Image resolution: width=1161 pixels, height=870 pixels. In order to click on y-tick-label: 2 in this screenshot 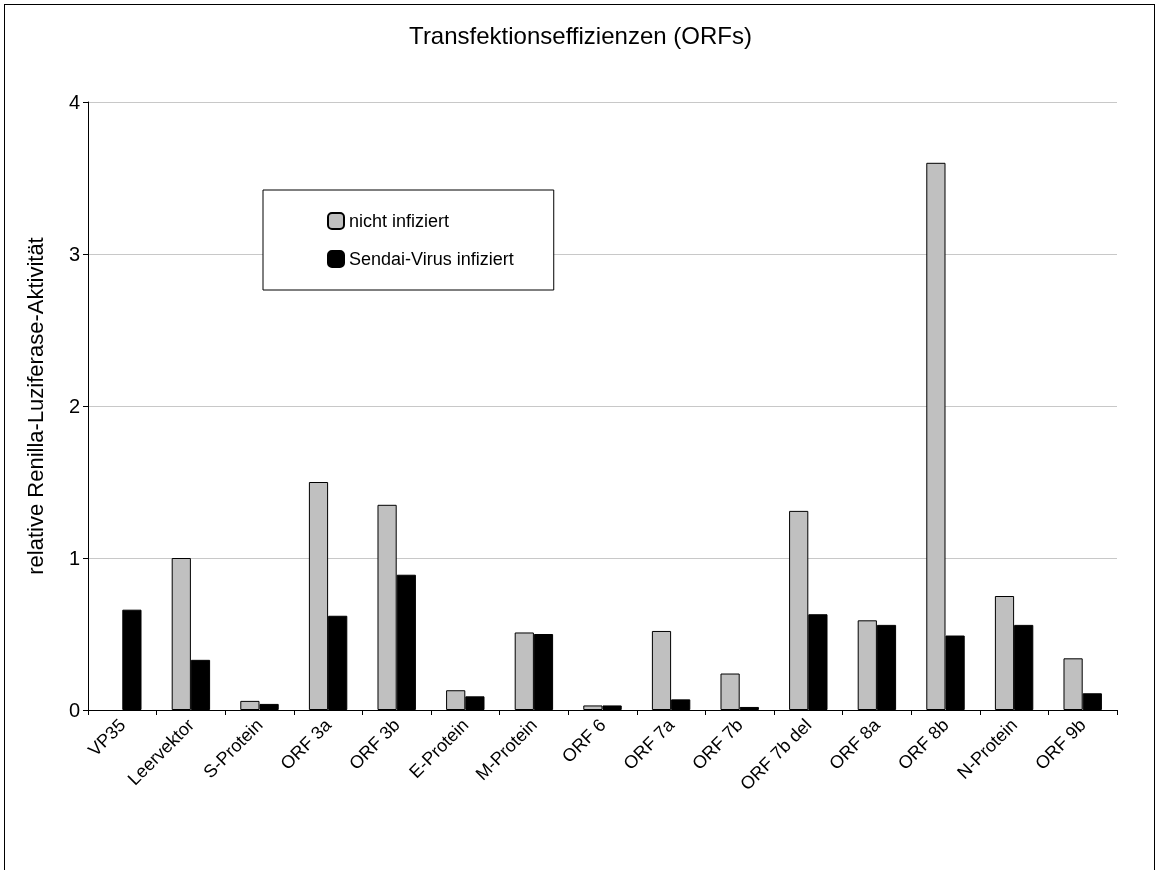, I will do `click(74, 406)`.